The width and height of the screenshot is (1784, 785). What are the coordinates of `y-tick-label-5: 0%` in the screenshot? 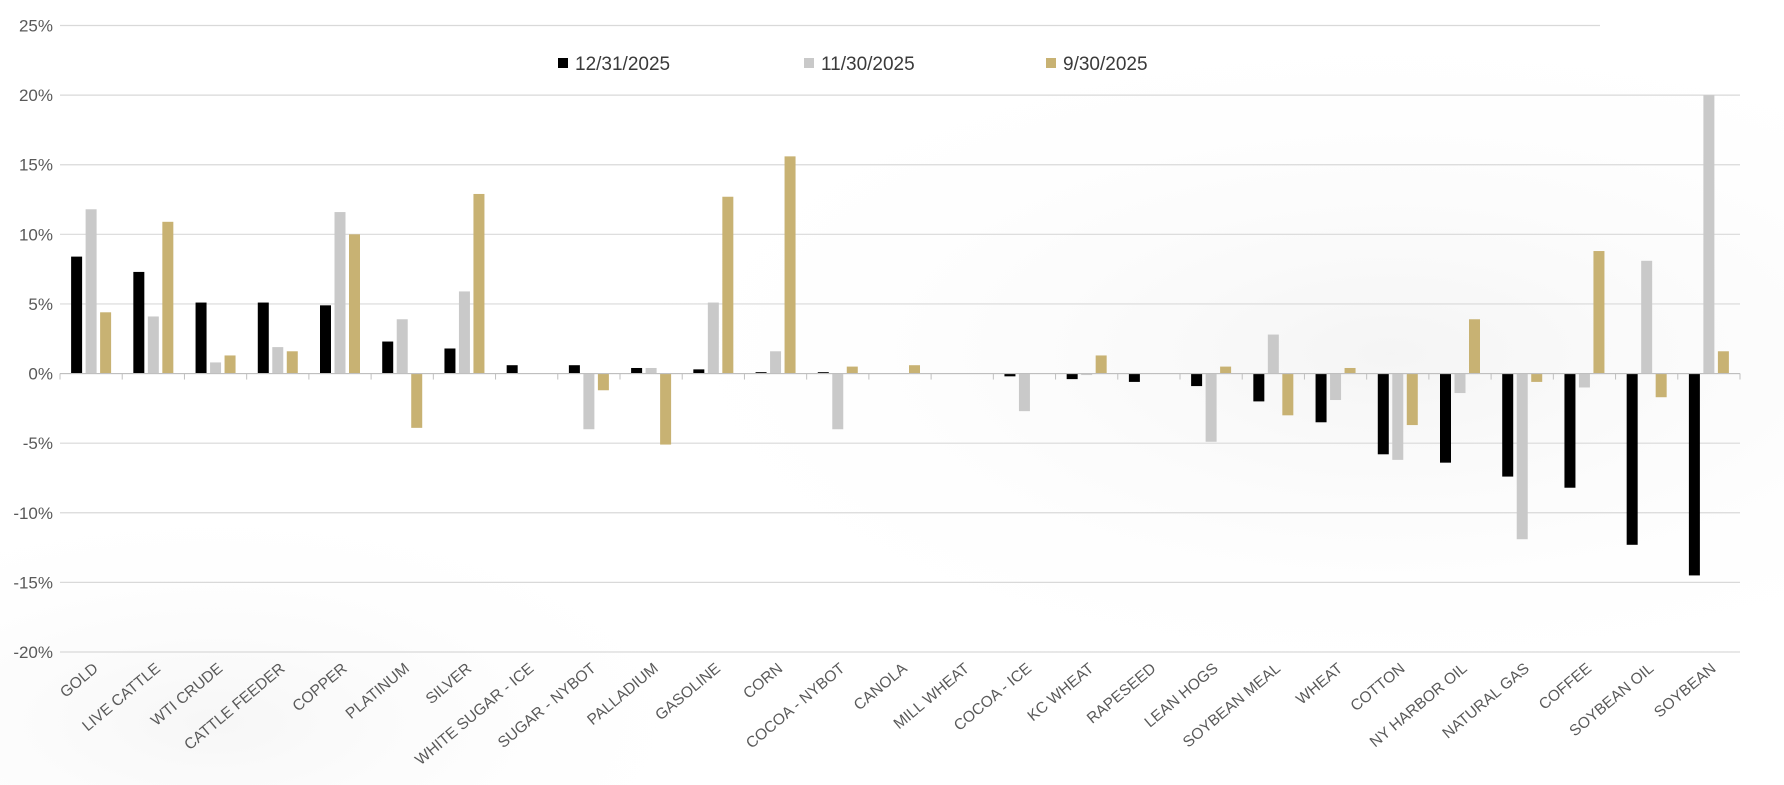 It's located at (40, 374).